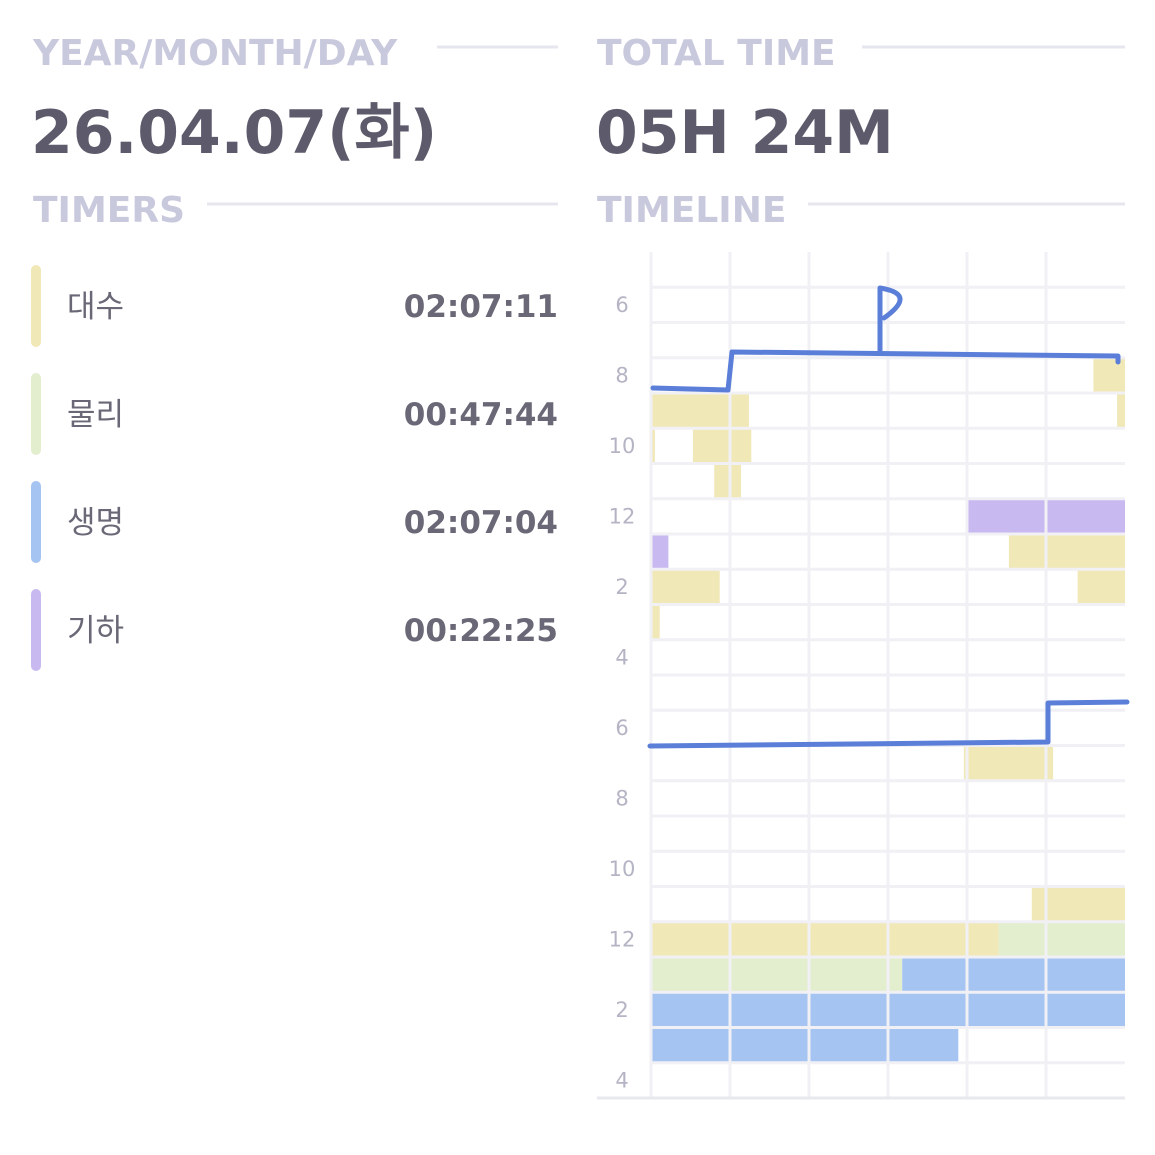  What do you see at coordinates (481, 523) in the screenshot?
I see `timer-time: 02:07:04` at bounding box center [481, 523].